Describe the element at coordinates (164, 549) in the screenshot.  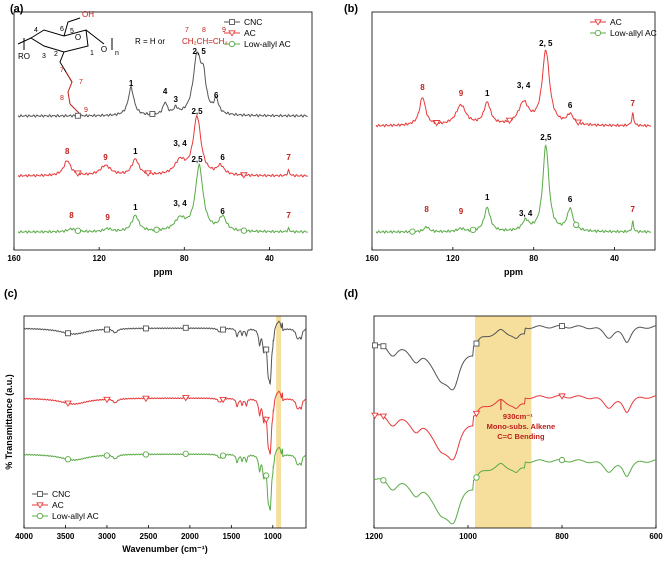
I see `panel-c-xlabel: Wavenumber (cm⁻¹)` at that location.